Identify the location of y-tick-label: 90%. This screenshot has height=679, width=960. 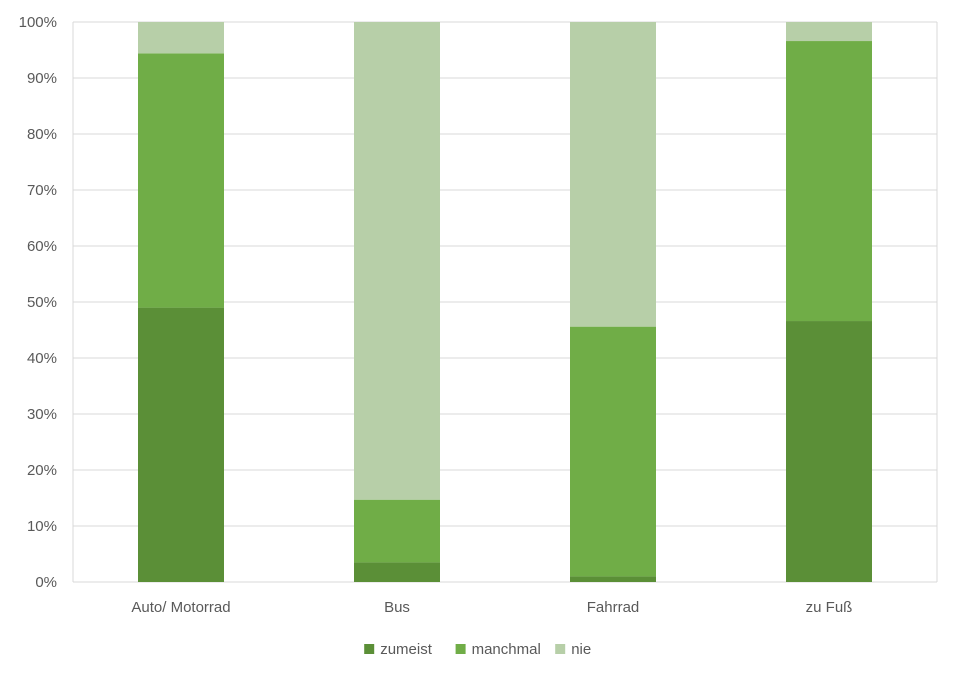
(42, 78).